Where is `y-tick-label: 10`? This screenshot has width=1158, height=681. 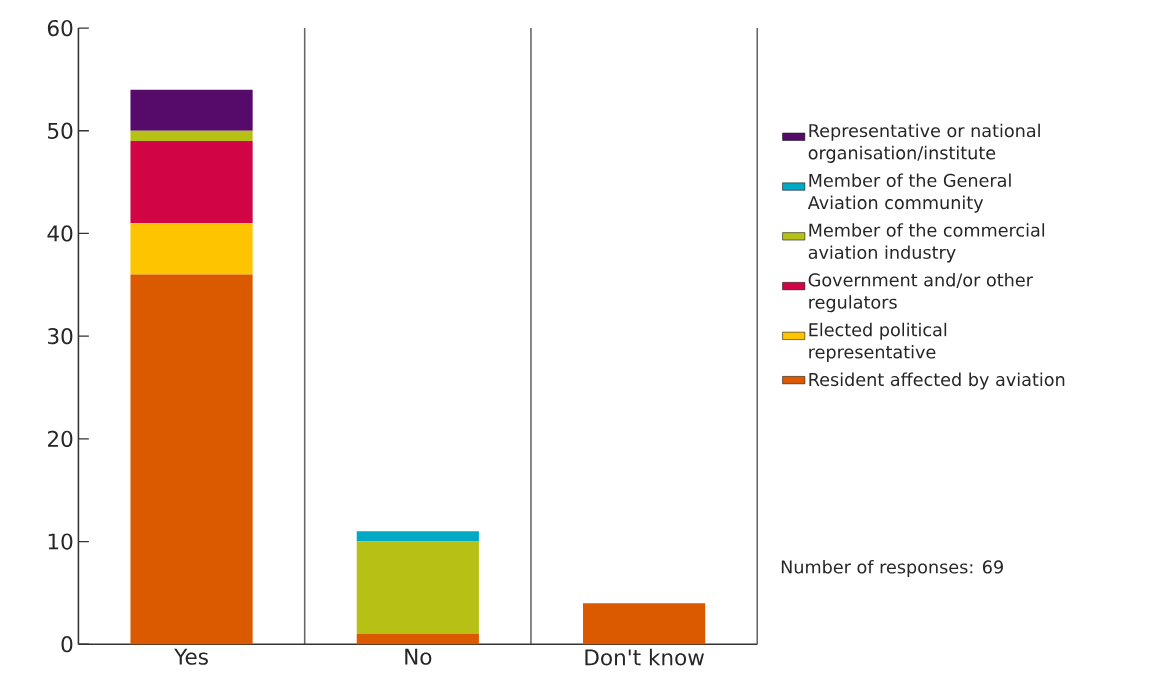
y-tick-label: 10 is located at coordinates (60, 541).